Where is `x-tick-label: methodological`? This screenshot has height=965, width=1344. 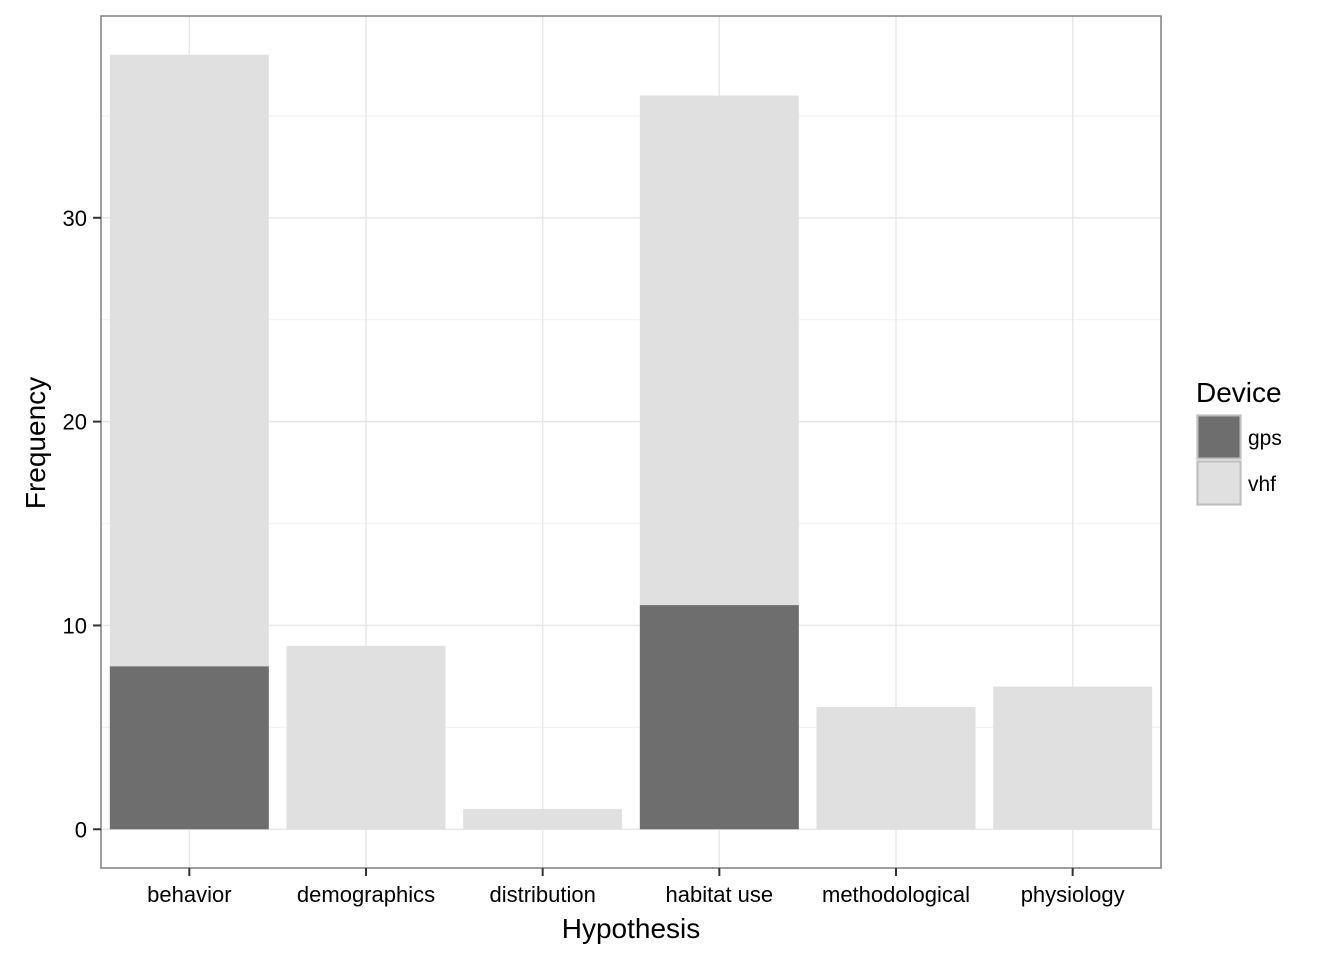
x-tick-label: methodological is located at coordinates (896, 894).